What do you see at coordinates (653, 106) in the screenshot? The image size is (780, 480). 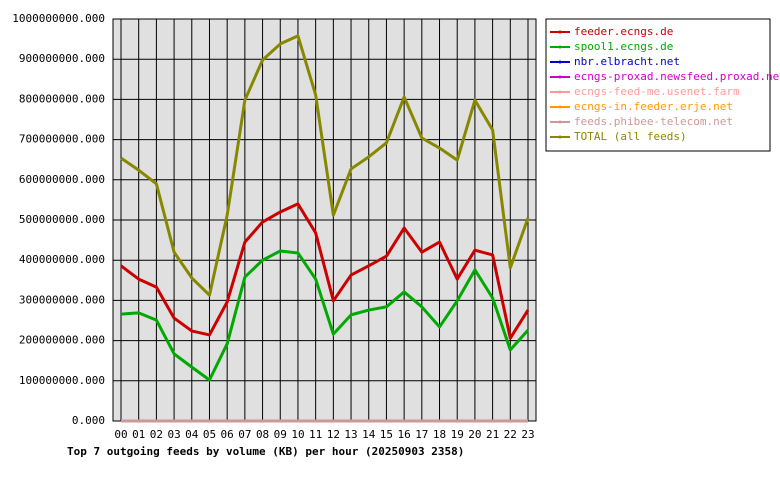 I see `legend-label: ecngs-in.feeder.erje.net` at bounding box center [653, 106].